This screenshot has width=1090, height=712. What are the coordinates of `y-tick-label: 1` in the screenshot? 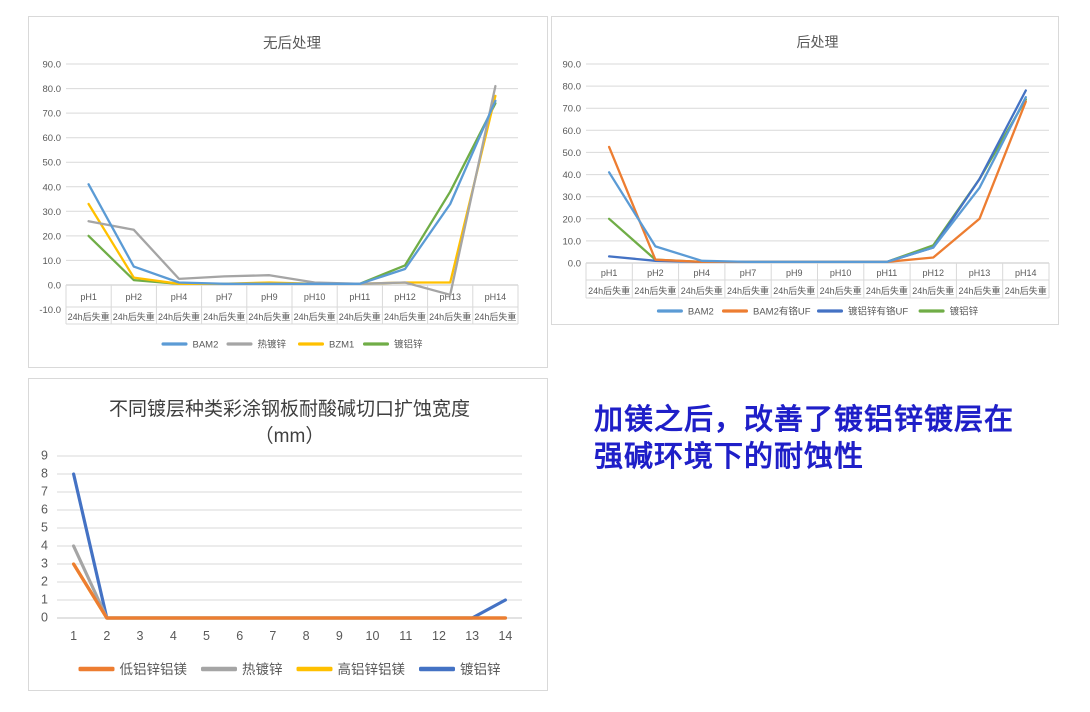 It's located at (44, 600).